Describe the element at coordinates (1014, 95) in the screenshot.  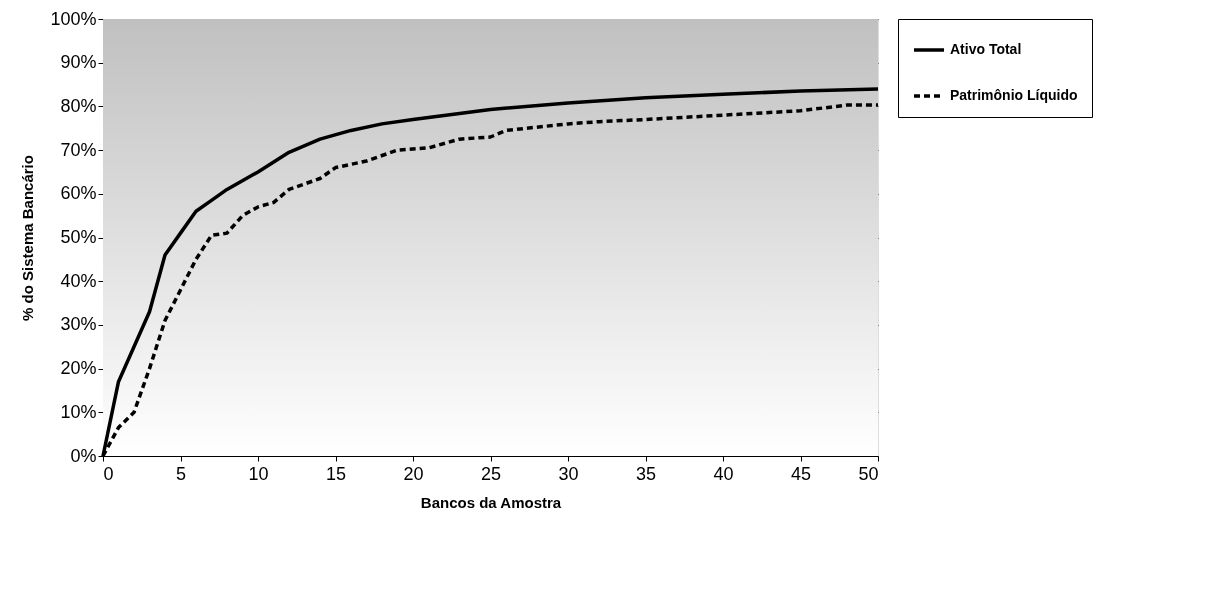
I see `legend-label: Patrimônio Líquido` at that location.